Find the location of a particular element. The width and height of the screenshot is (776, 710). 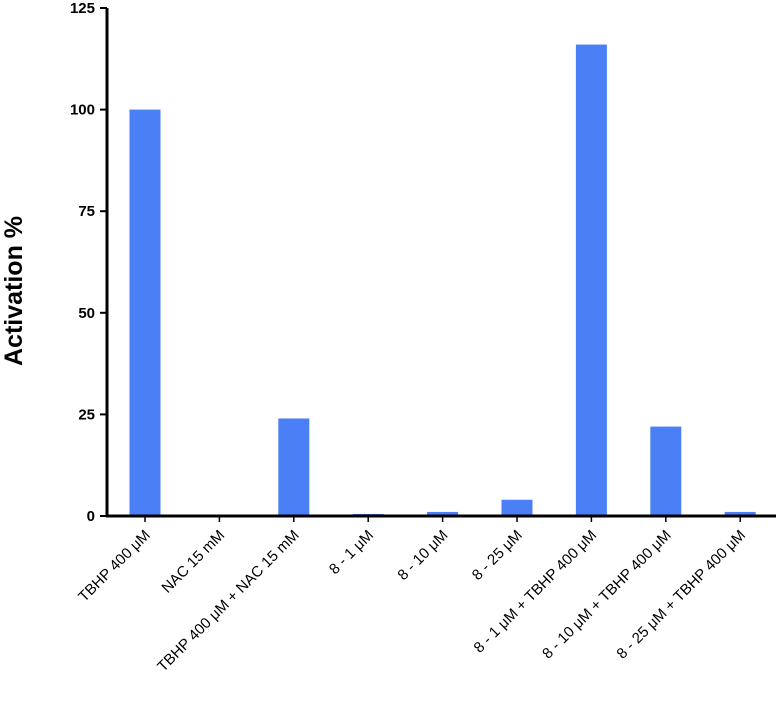

y-tick-label: 25 is located at coordinates (86, 414).